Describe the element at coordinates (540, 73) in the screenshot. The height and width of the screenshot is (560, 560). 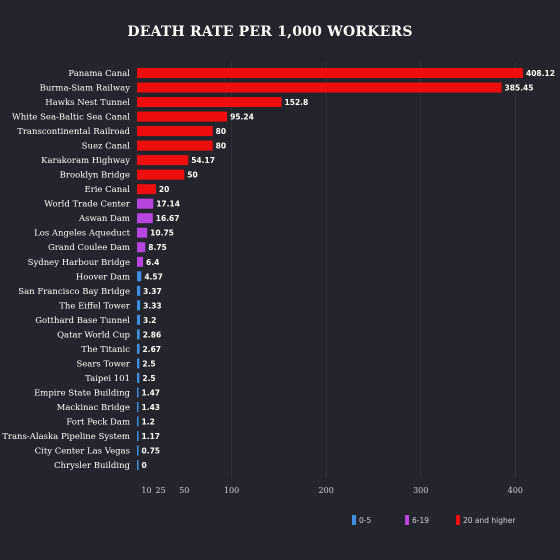
I see `value-label: 408.12` at that location.